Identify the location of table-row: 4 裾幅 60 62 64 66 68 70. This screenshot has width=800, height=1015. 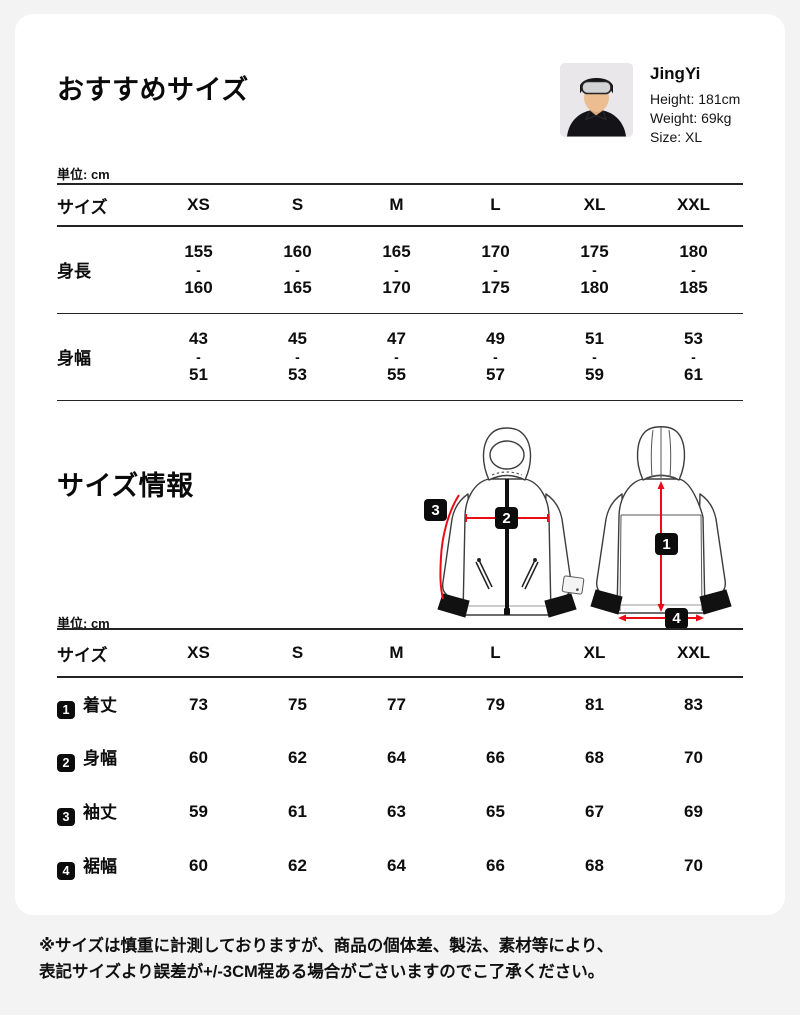
(400, 866).